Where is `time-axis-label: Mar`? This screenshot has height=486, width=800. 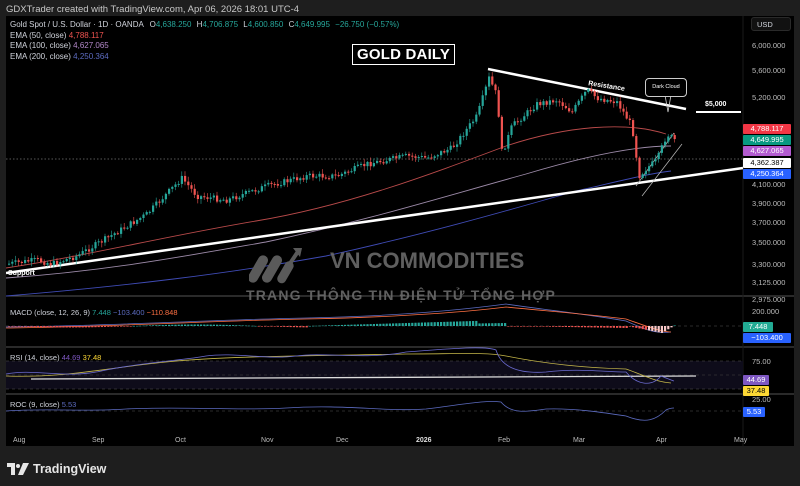
time-axis-label: Mar is located at coordinates (579, 440).